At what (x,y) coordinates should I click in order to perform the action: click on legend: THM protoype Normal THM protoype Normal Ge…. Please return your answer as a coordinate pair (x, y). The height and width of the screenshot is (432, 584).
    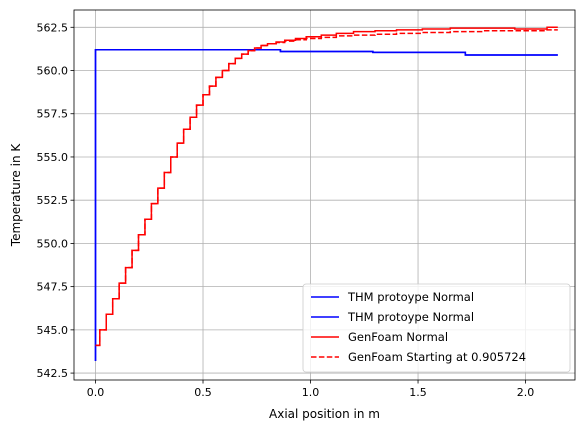
    Looking at the image, I should click on (436, 328).